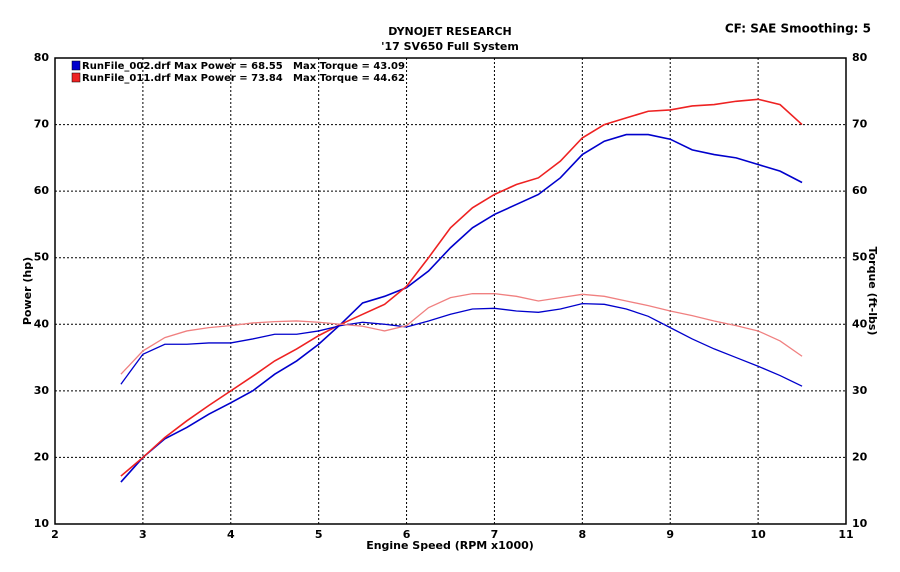  Describe the element at coordinates (860, 190) in the screenshot. I see `y2-tick-label: 60` at that location.